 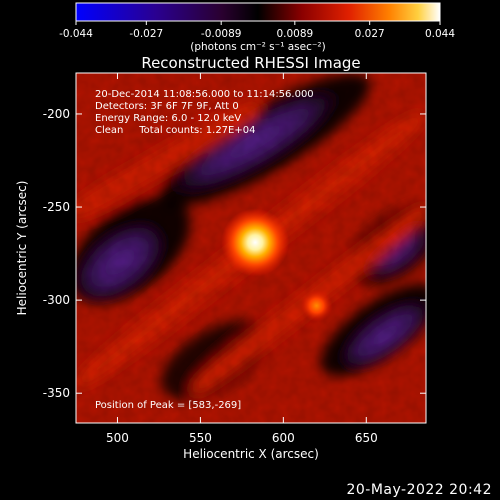 What do you see at coordinates (221, 34) in the screenshot?
I see `colorbar-tick-label: -0.0089` at bounding box center [221, 34].